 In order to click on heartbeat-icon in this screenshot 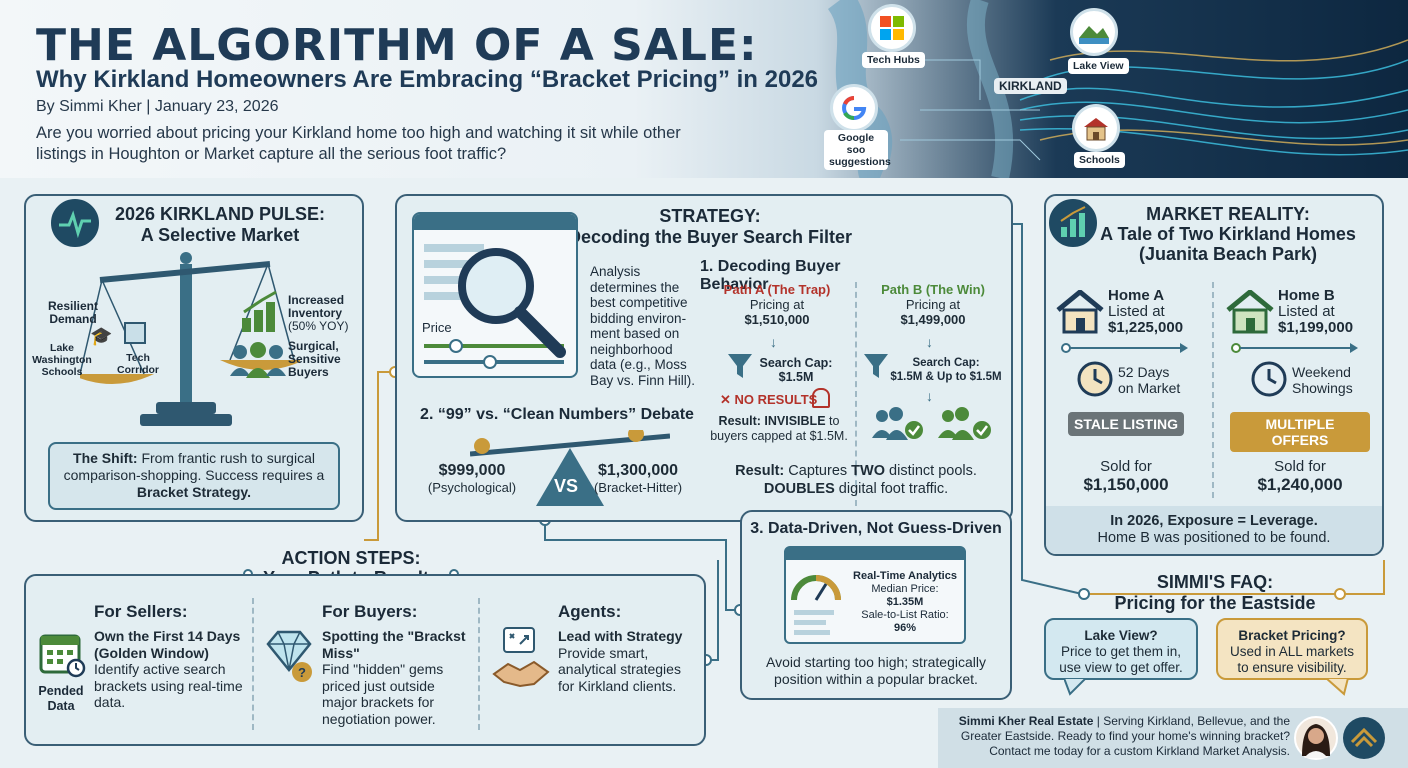, I will do `click(75, 223)`.